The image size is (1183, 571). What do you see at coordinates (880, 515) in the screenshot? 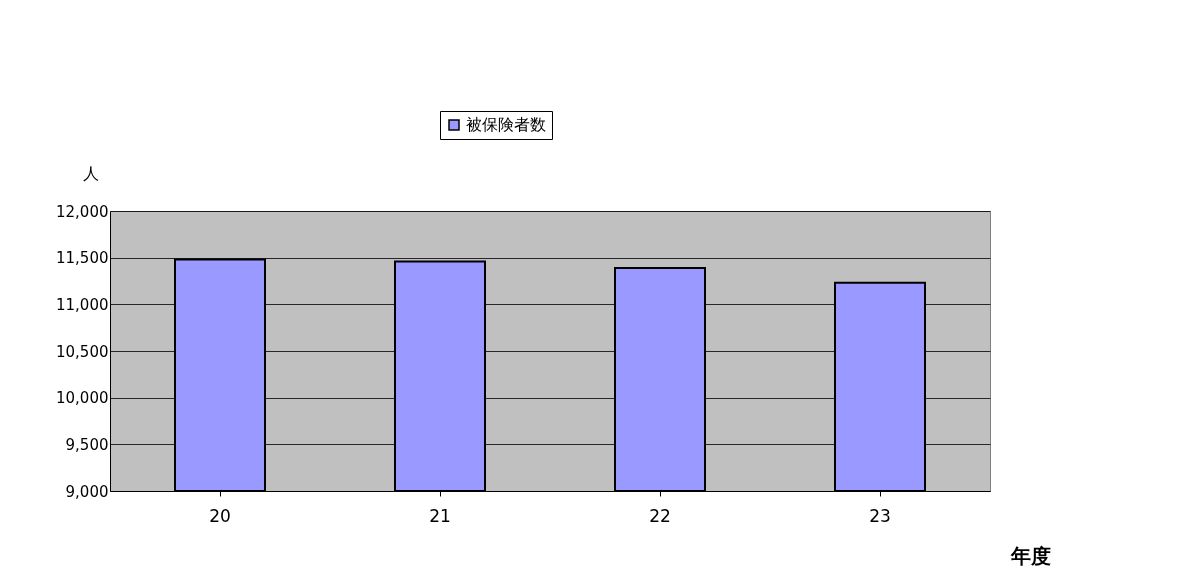
I see `x-tick-label: 23` at bounding box center [880, 515].